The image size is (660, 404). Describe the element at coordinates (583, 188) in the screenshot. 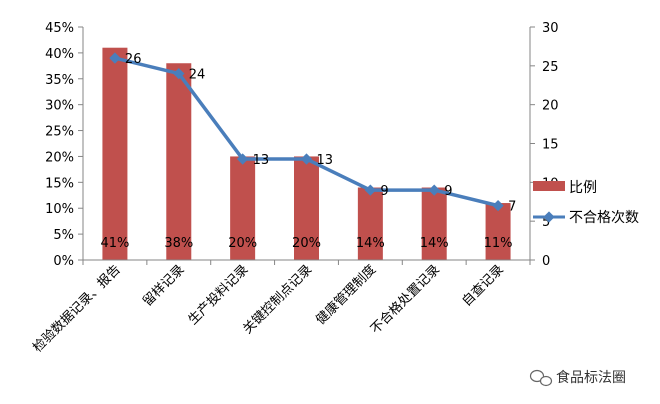

I see `legend-label-ratio: 比例` at that location.